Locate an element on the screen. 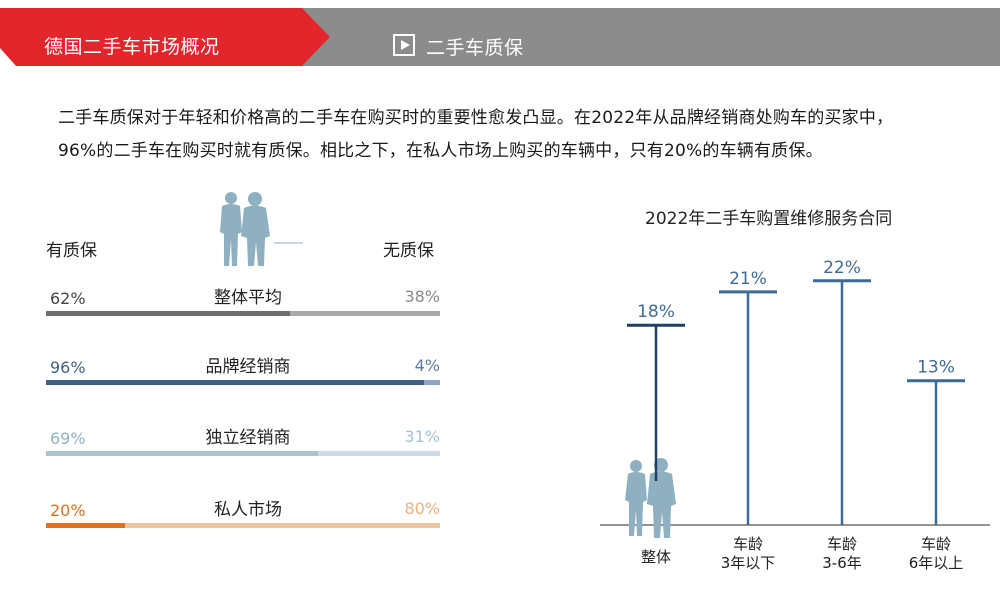 This screenshot has width=1000, height=601. header-bar: 德国二手车市场概况 二手车质保 is located at coordinates (500, 37).